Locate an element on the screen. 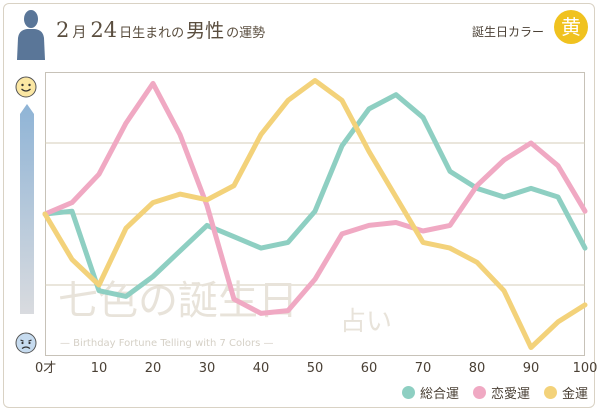 This screenshot has height=413, width=600. legend: 総合運 恋愛運 金運 is located at coordinates (494, 392).